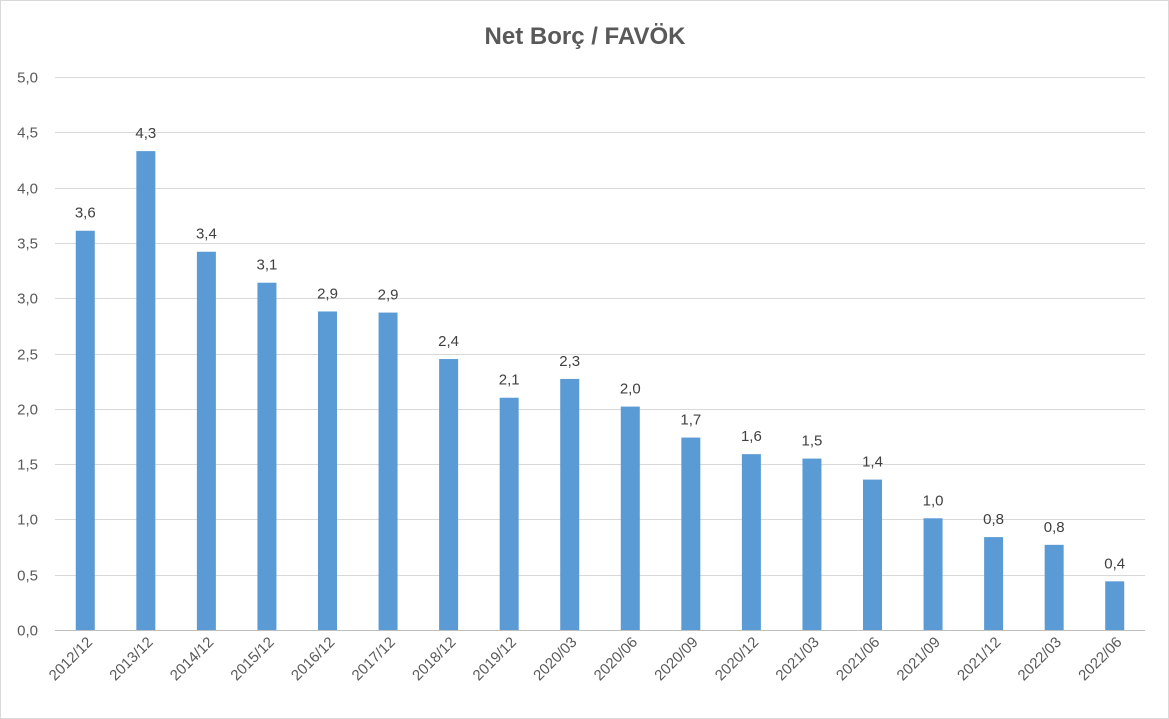 This screenshot has width=1169, height=719. What do you see at coordinates (858, 659) in the screenshot?
I see `x-tick-label: 2021/06` at bounding box center [858, 659].